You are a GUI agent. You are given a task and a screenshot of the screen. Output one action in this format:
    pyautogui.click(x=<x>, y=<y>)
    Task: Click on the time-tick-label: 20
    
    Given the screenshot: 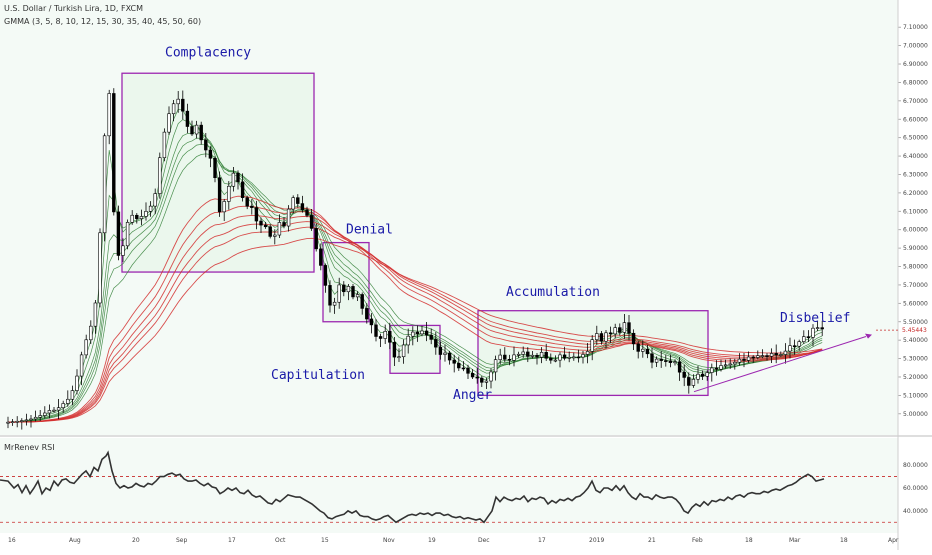 What is the action you would take?
    pyautogui.click(x=136, y=540)
    